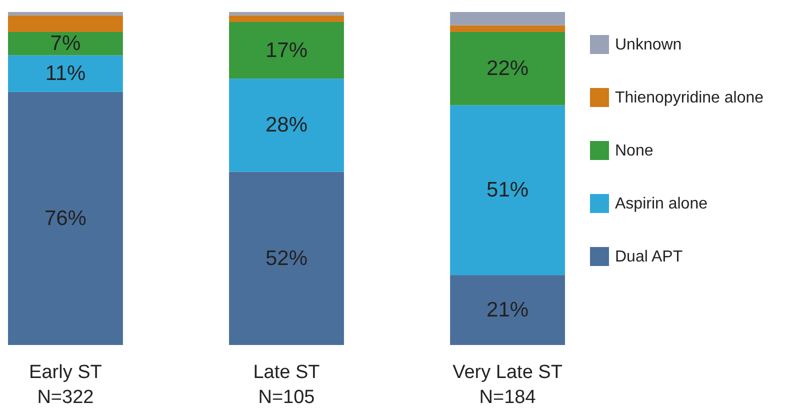 This screenshot has height=414, width=787. Describe the element at coordinates (649, 257) in the screenshot. I see `legend-label: Dual APT` at that location.